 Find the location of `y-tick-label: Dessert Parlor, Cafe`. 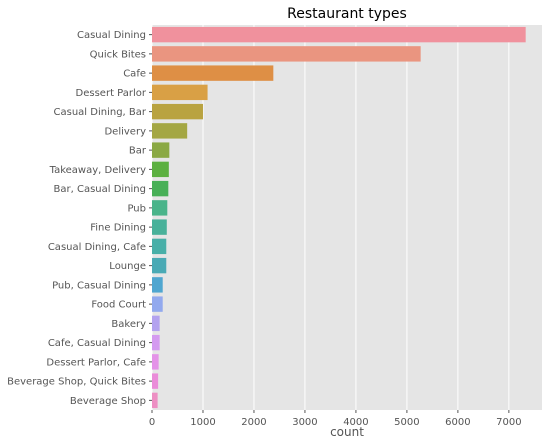

y-tick-label: Dessert Parlor, Cafe is located at coordinates (96, 362).